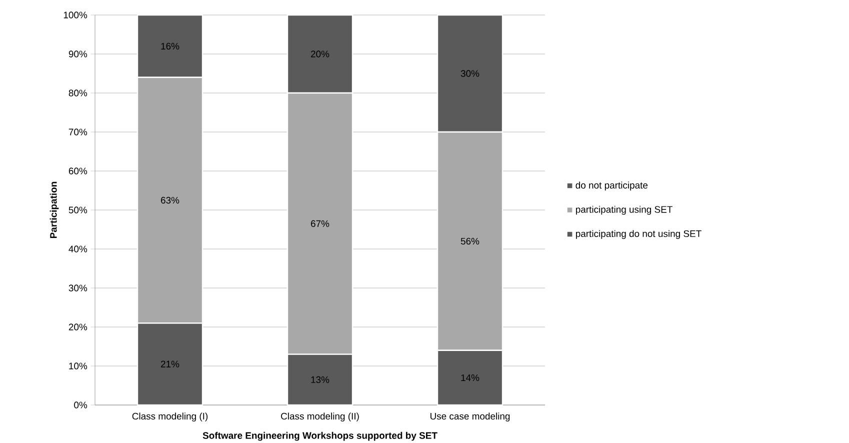  What do you see at coordinates (470, 241) in the screenshot?
I see `data-label: 56%` at bounding box center [470, 241].